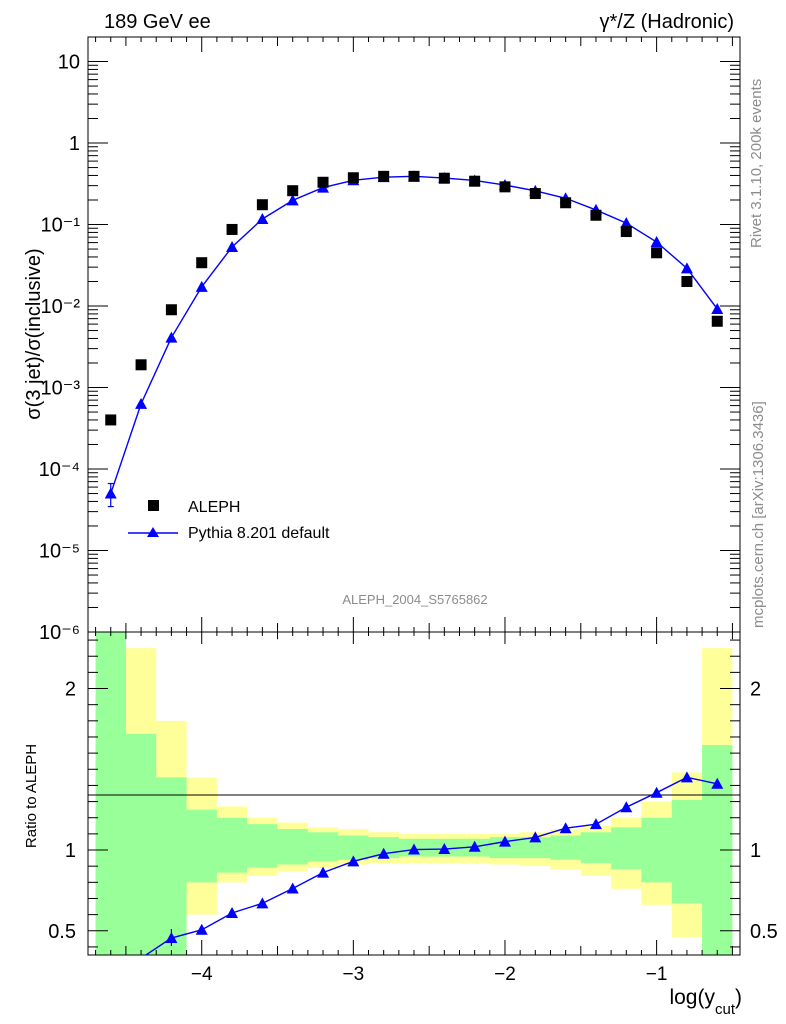  What do you see at coordinates (31, 796) in the screenshot?
I see `ratio-y-axis-title: Ratio to ALEPH` at bounding box center [31, 796].